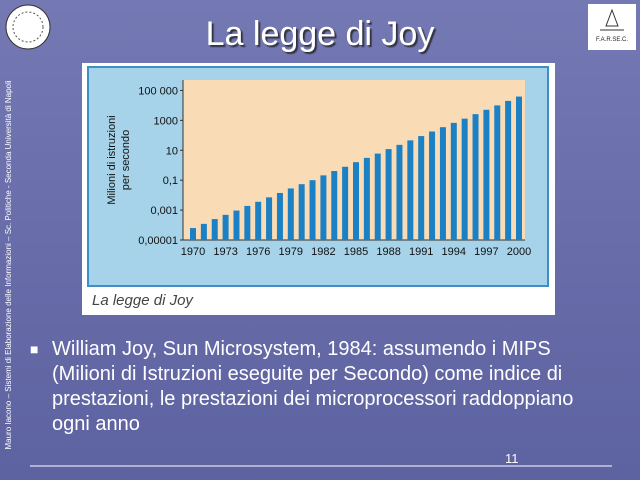 The width and height of the screenshot is (640, 480). Describe the element at coordinates (258, 252) in the screenshot. I see `x-tick-label: 1976` at that location.